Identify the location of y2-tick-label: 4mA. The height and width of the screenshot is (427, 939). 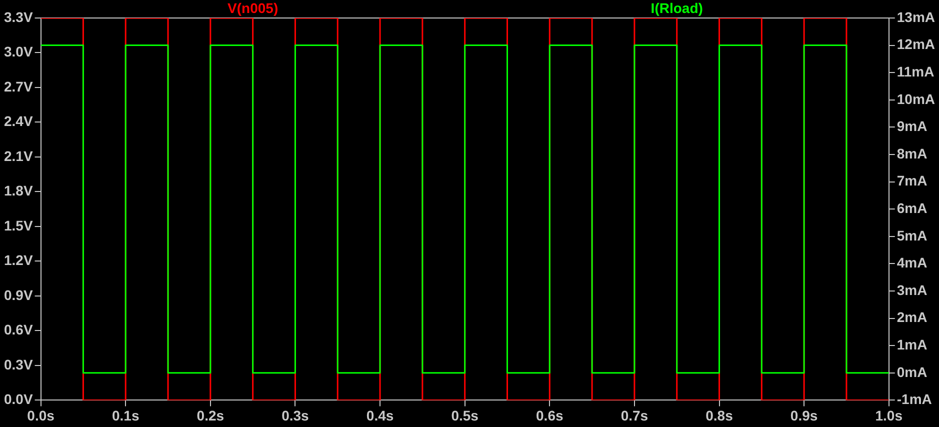
(912, 262).